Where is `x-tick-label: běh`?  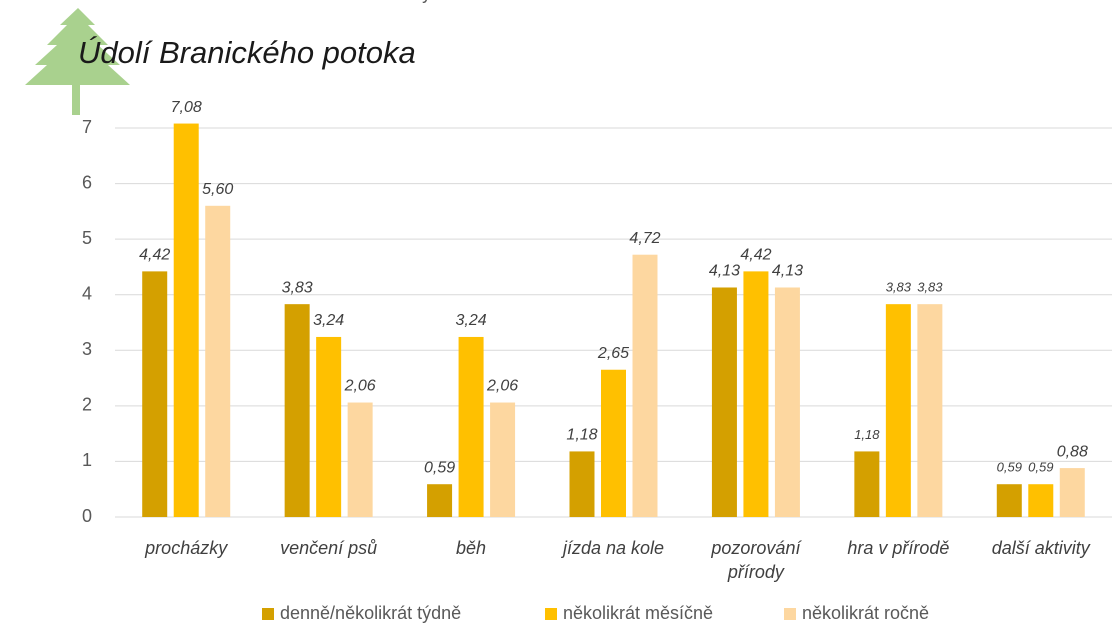 x-tick-label: běh is located at coordinates (471, 548).